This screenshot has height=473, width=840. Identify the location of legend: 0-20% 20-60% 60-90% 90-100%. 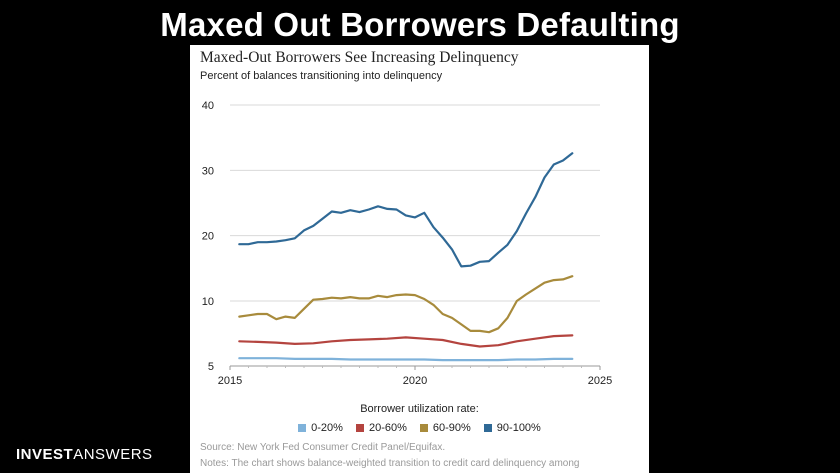
(419, 428).